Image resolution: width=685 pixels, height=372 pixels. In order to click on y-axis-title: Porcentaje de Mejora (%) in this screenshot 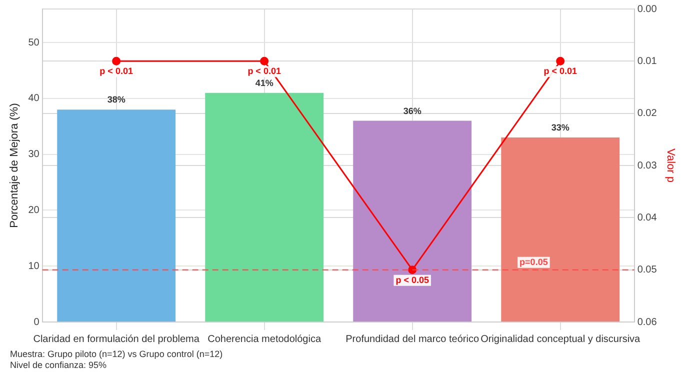, I will do `click(14, 165)`.